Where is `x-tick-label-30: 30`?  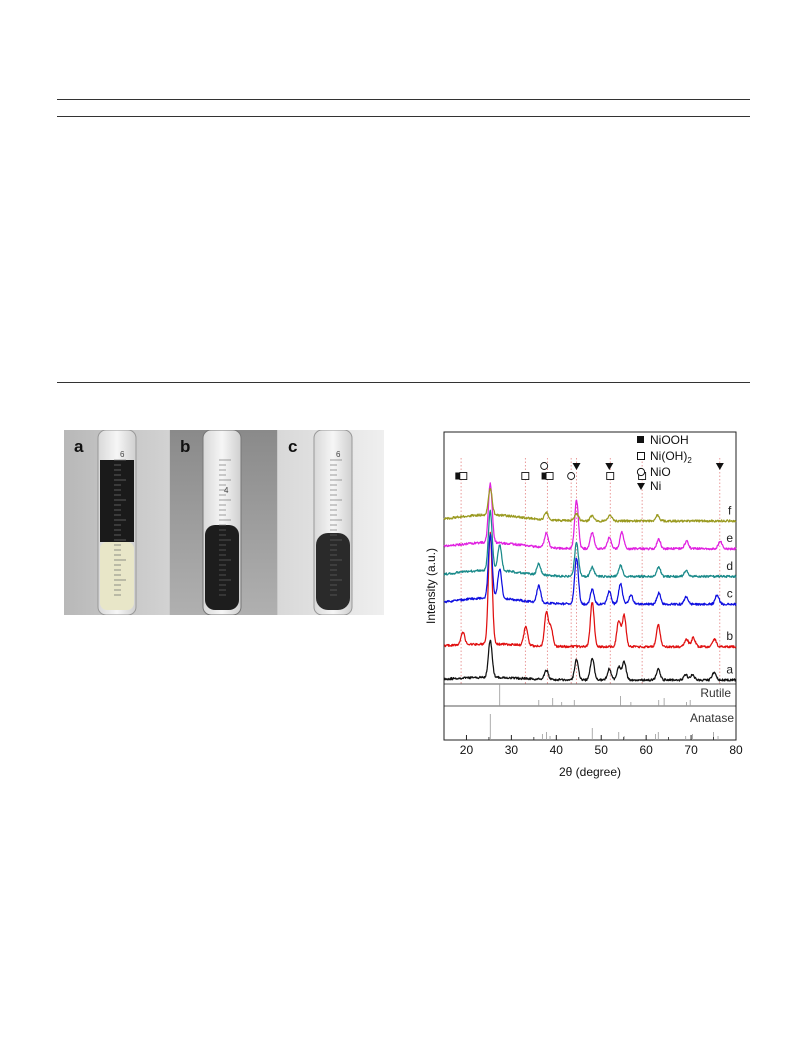
x-tick-label-30: 30 is located at coordinates (512, 750).